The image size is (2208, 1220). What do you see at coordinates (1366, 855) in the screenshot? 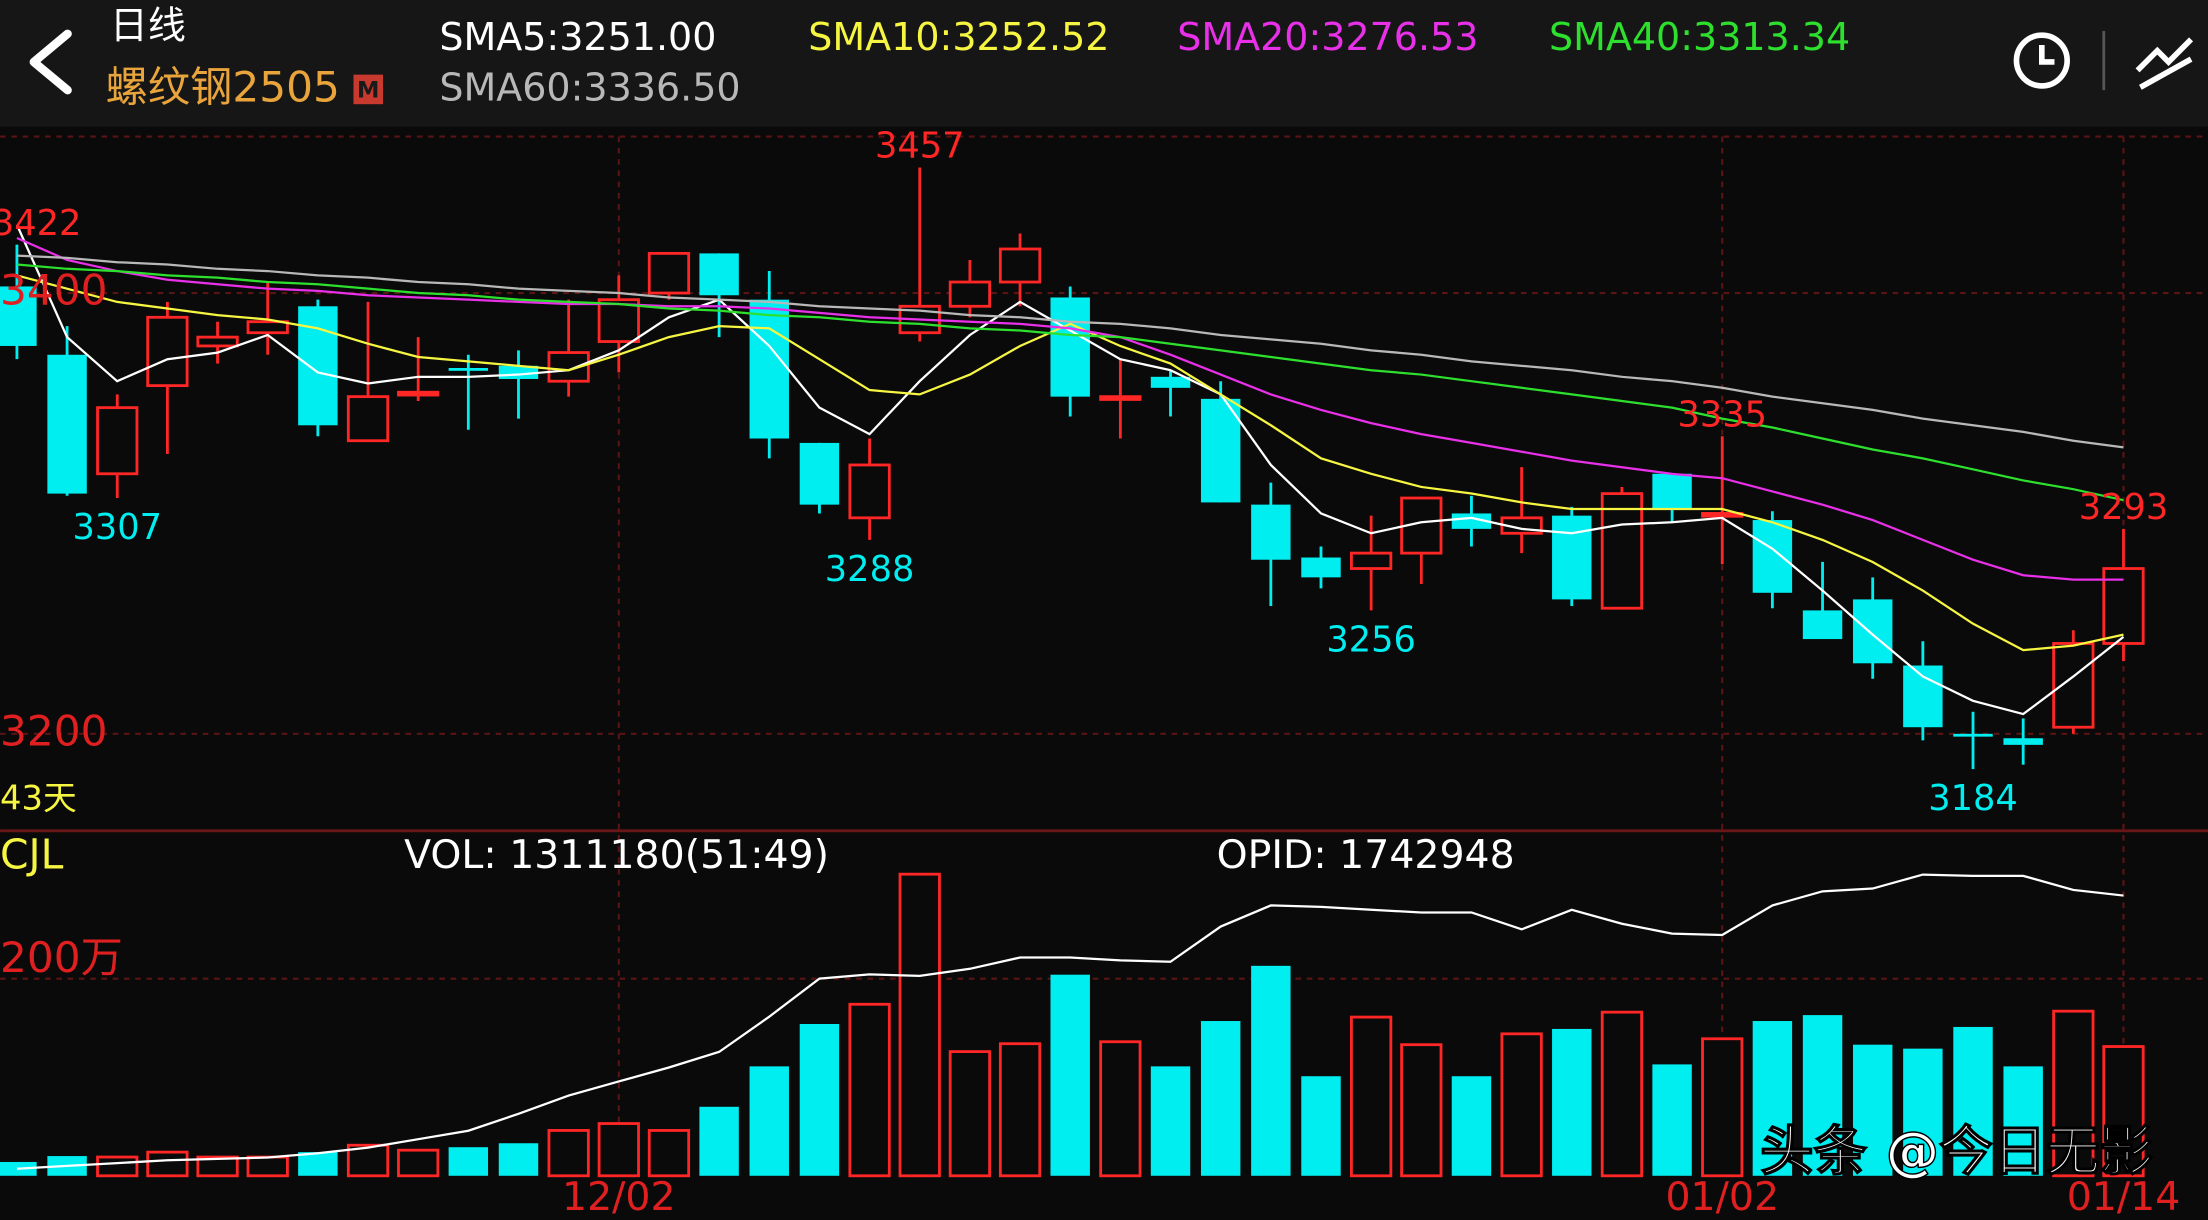
I see `legend-entry: OPID: 1742948` at bounding box center [1366, 855].